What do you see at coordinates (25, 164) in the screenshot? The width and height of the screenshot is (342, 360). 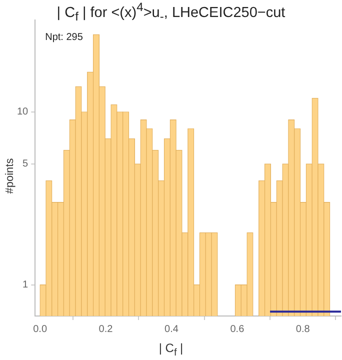 I see `y-tick-label: 5` at bounding box center [25, 164].